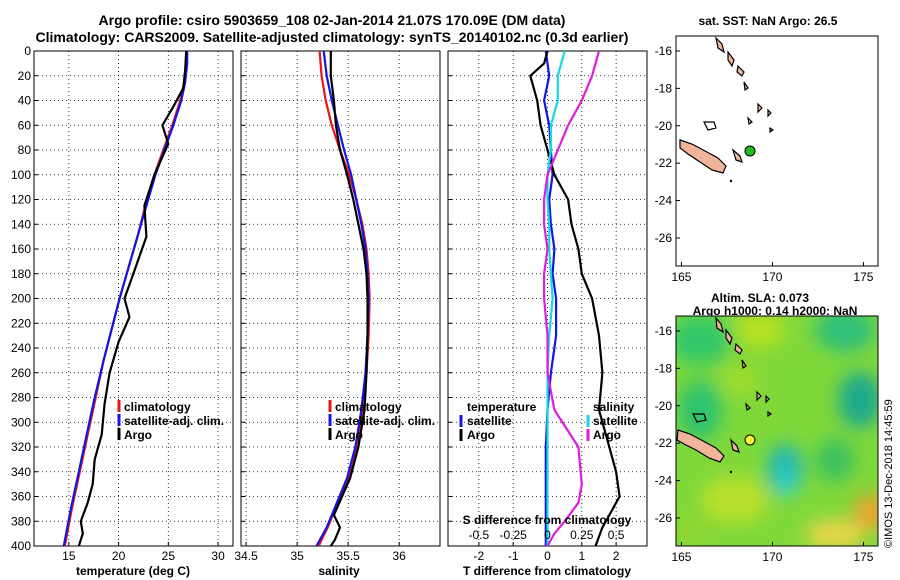 This screenshot has width=900, height=580. I want to click on legend-s-argo: Argo, so click(607, 435).